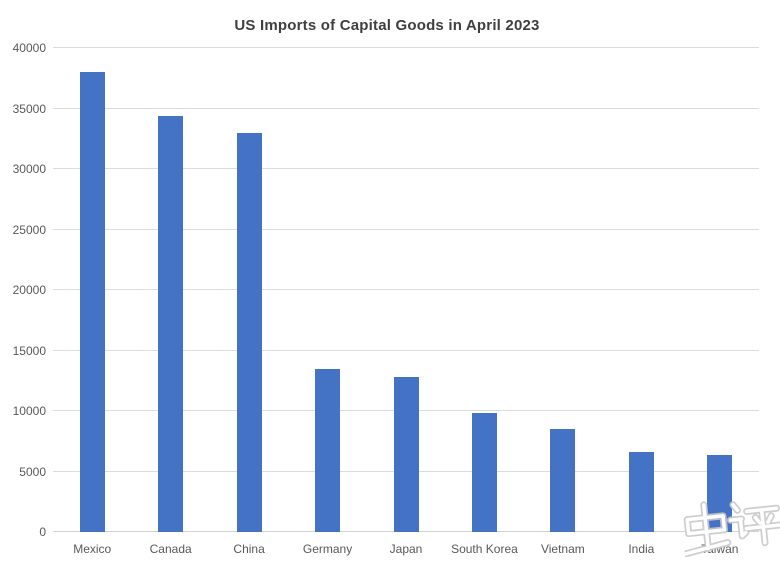 The image size is (780, 569). What do you see at coordinates (249, 332) in the screenshot?
I see `bar-china` at bounding box center [249, 332].